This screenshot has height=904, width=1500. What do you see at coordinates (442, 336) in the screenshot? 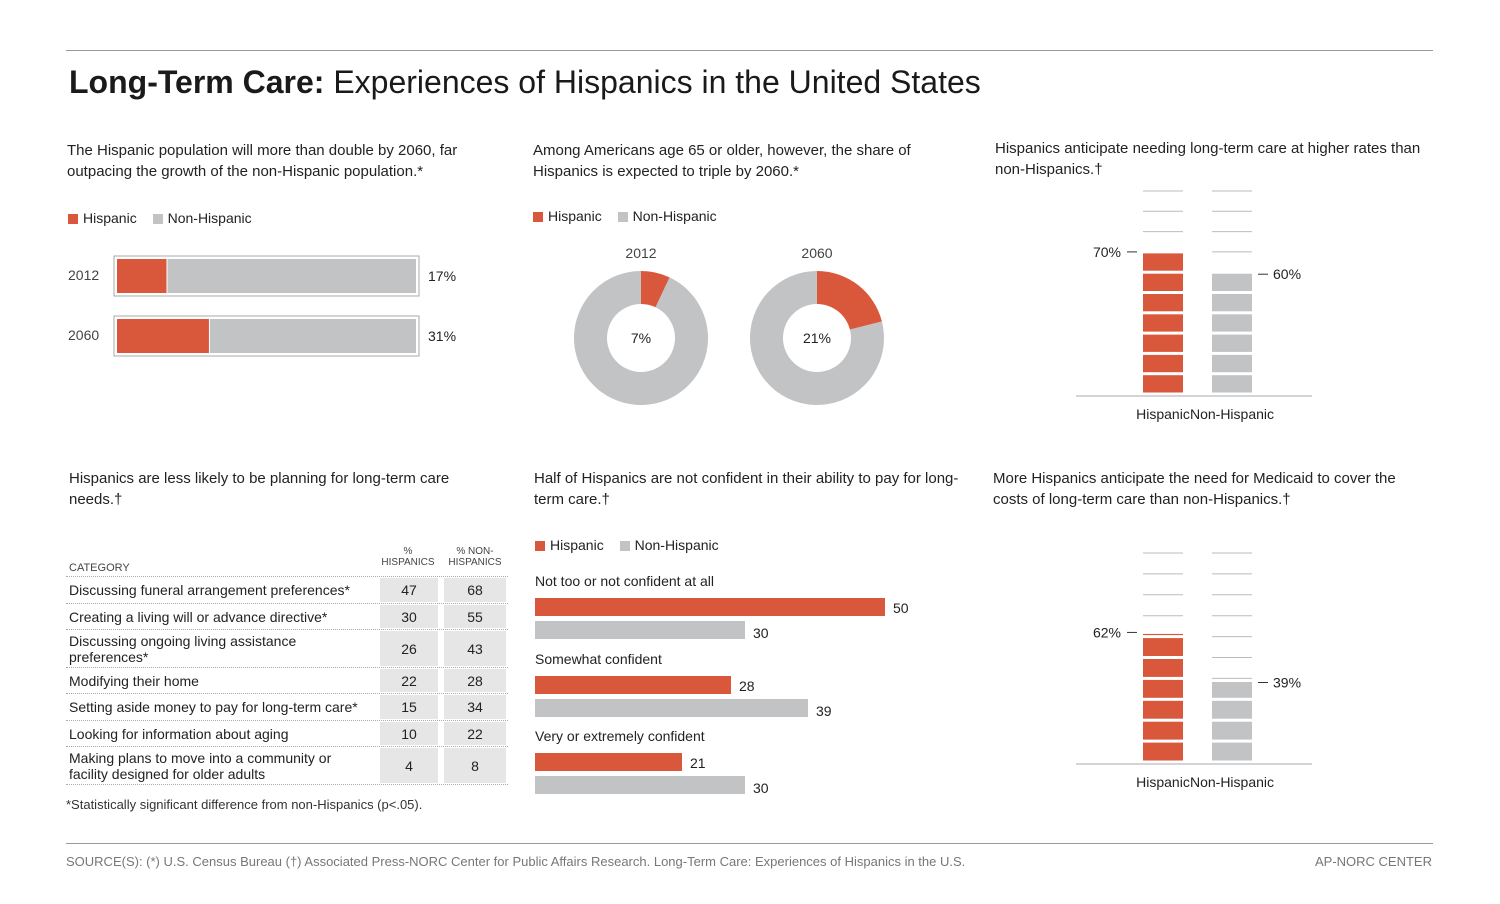
I see `data-label: 31%` at bounding box center [442, 336].